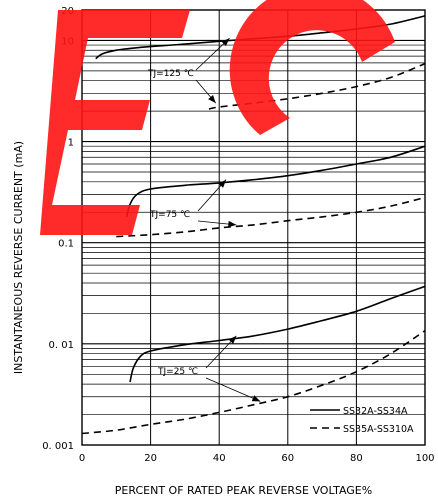 Image resolution: width=438 pixels, height=503 pixels. I want to click on series-ss32a-ss34a-tj25, so click(277, 334).